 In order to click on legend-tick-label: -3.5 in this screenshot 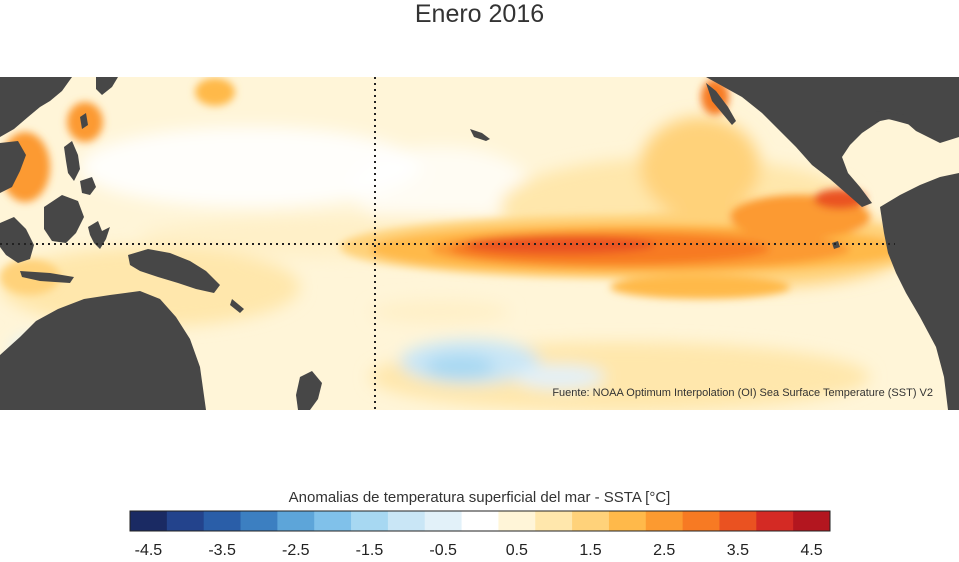, I will do `click(222, 549)`.